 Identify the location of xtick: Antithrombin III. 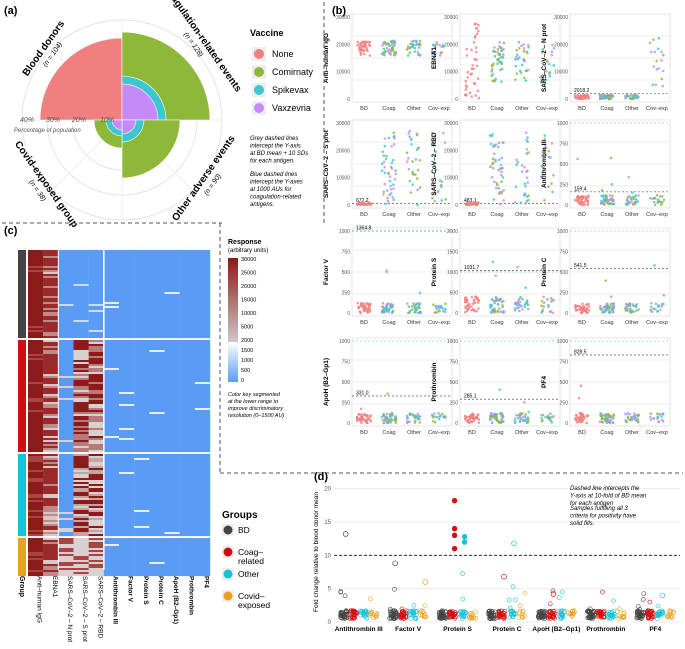
(359, 629).